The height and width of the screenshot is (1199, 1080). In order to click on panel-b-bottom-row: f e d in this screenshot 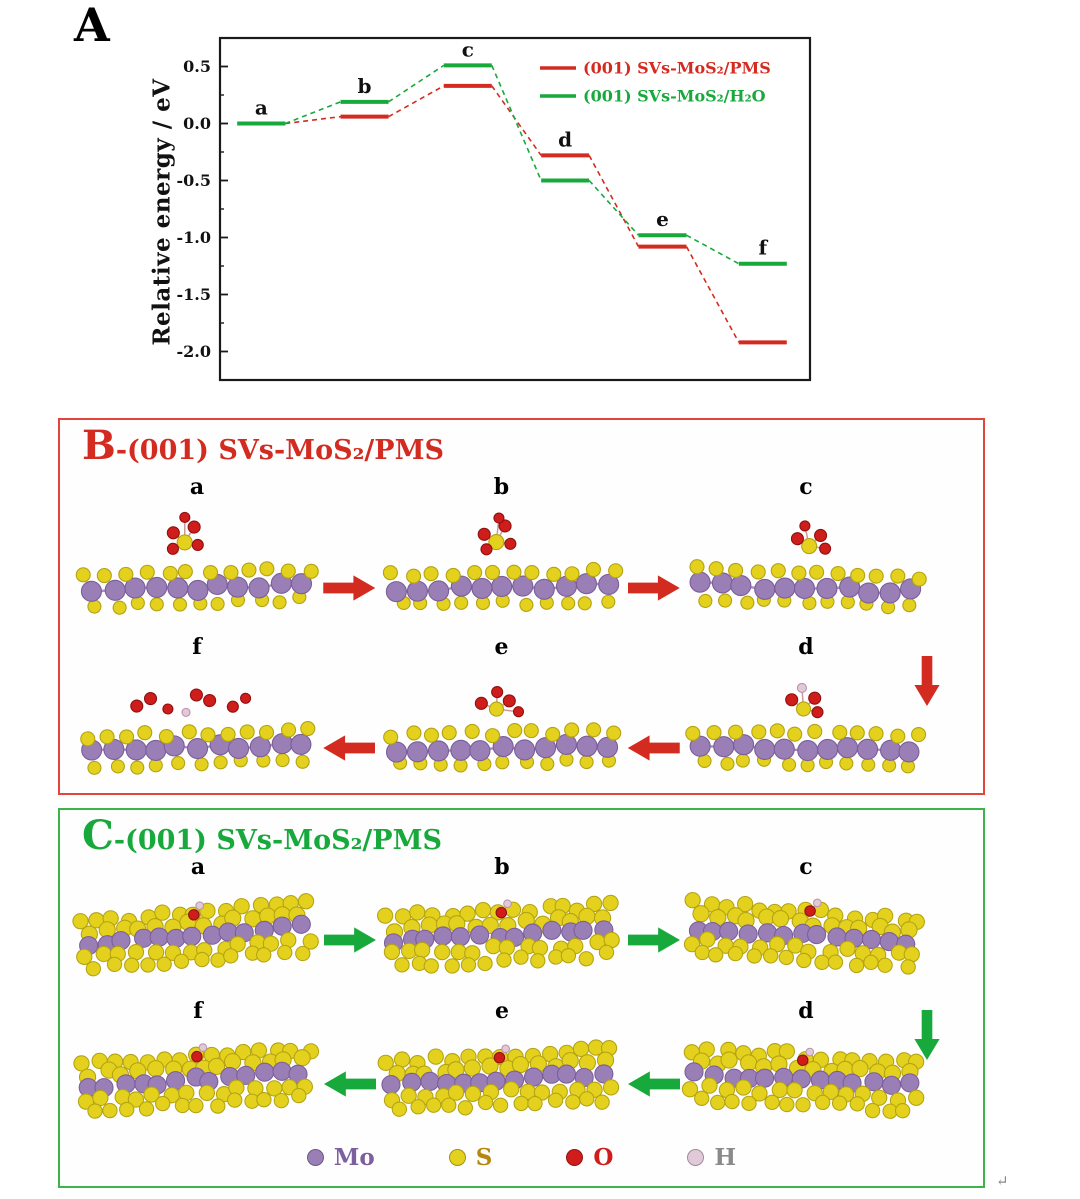, I will do `click(501, 712)`.